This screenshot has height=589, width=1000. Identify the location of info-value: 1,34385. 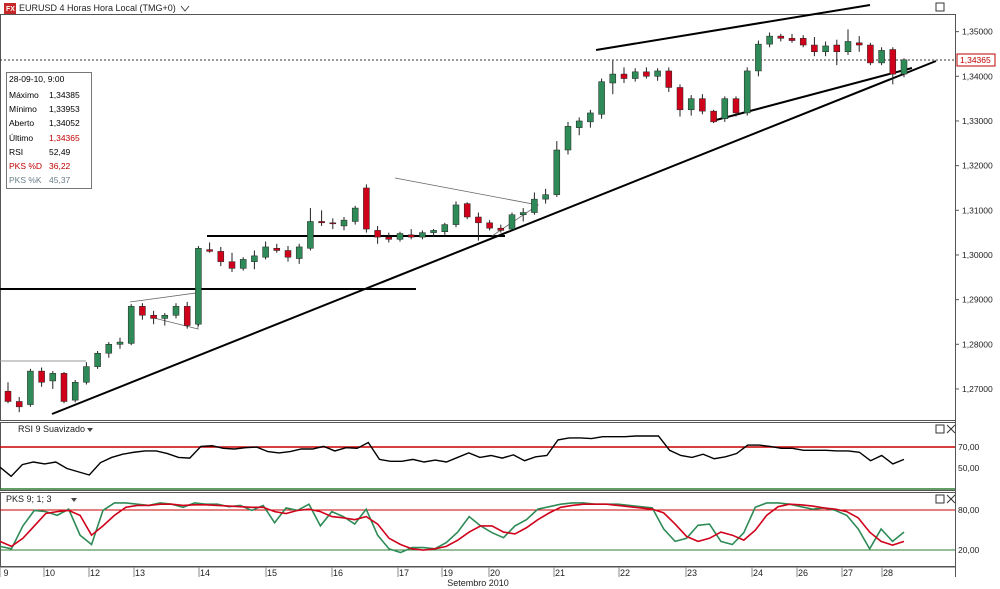
(64, 95).